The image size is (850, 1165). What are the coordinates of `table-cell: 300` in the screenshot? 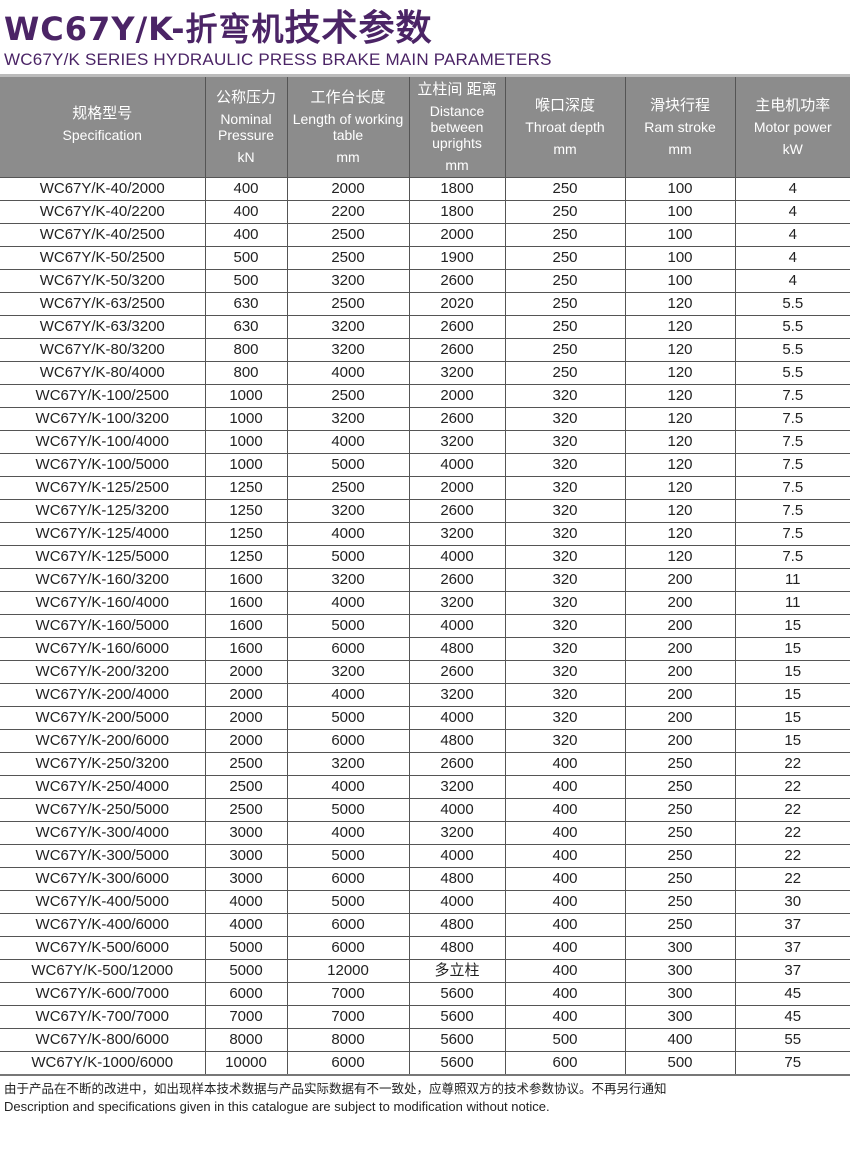 It's located at (679, 994).